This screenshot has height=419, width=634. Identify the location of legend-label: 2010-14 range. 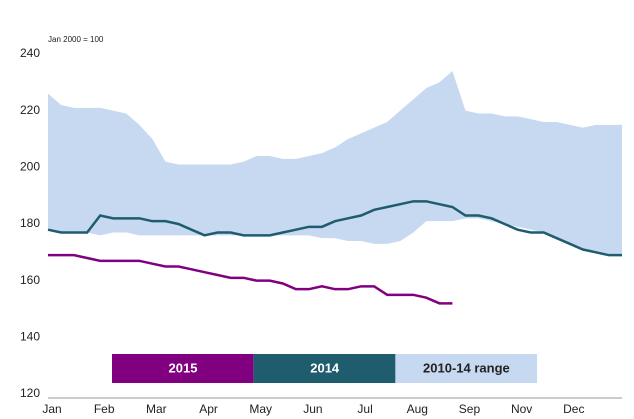
(466, 367).